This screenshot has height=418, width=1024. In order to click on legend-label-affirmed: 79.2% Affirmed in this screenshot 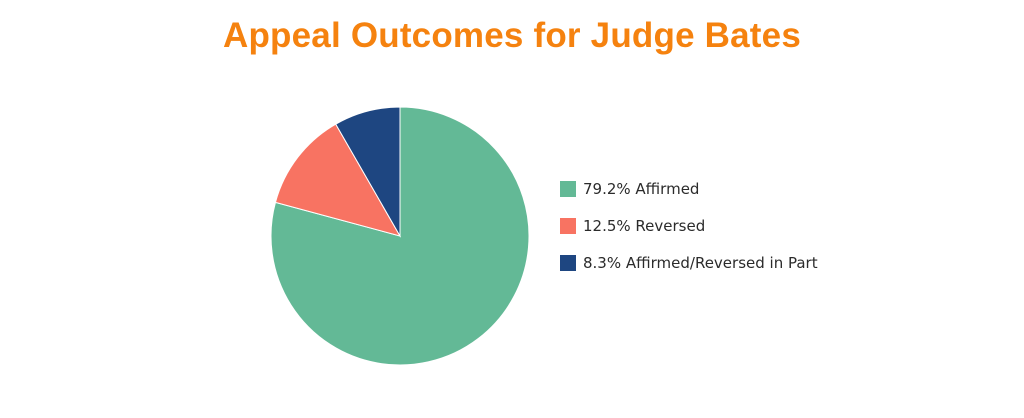, I will do `click(641, 189)`.